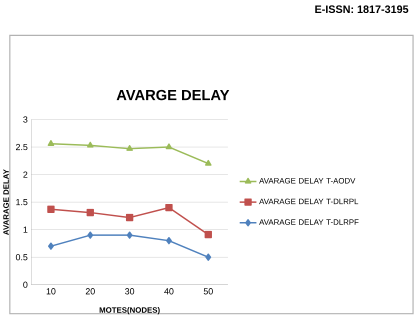 The image size is (416, 318). What do you see at coordinates (173, 95) in the screenshot?
I see `chart-title: AVARGE DELAY` at bounding box center [173, 95].